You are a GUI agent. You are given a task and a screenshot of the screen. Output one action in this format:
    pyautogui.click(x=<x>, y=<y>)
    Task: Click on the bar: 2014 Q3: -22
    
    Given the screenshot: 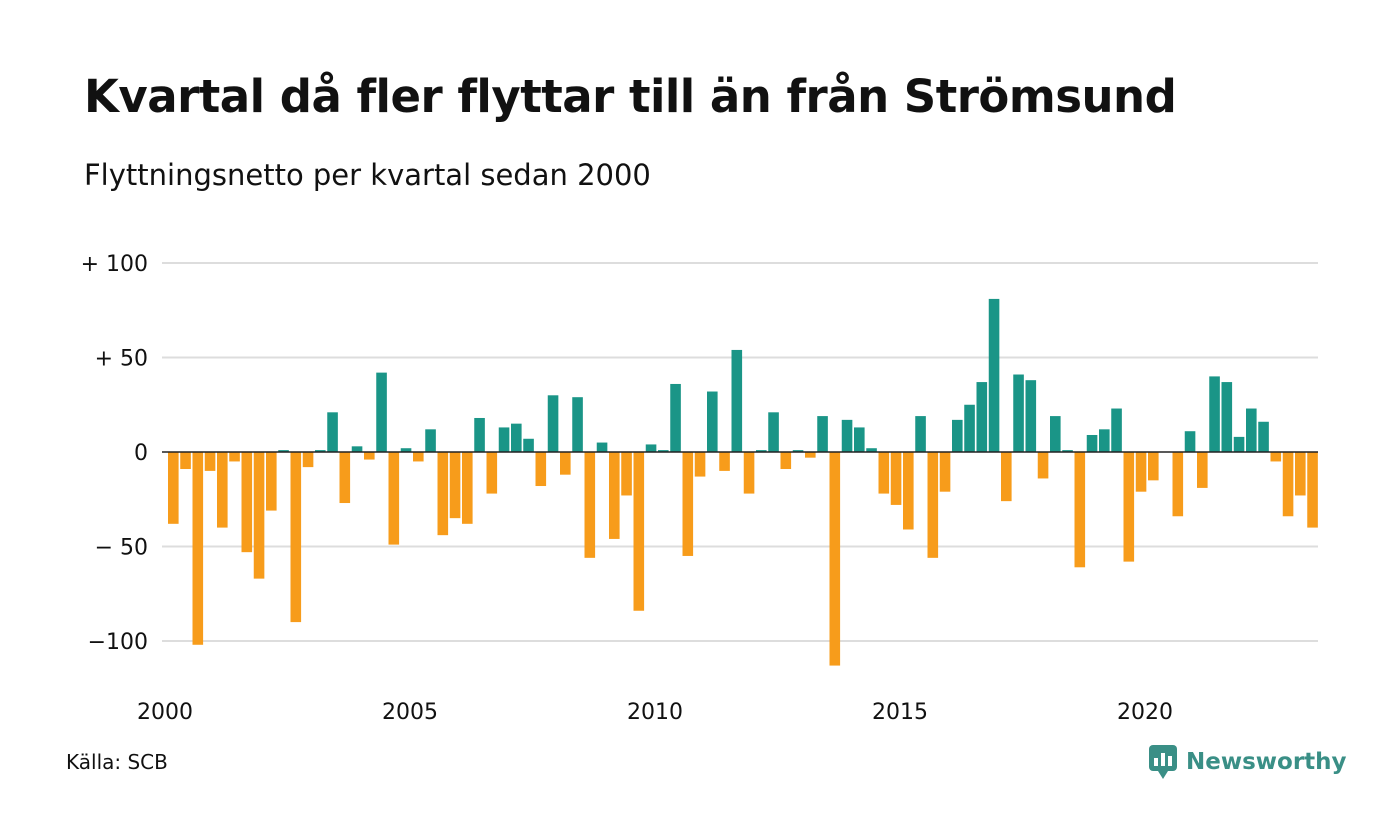 What is the action you would take?
    pyautogui.click(x=884, y=473)
    